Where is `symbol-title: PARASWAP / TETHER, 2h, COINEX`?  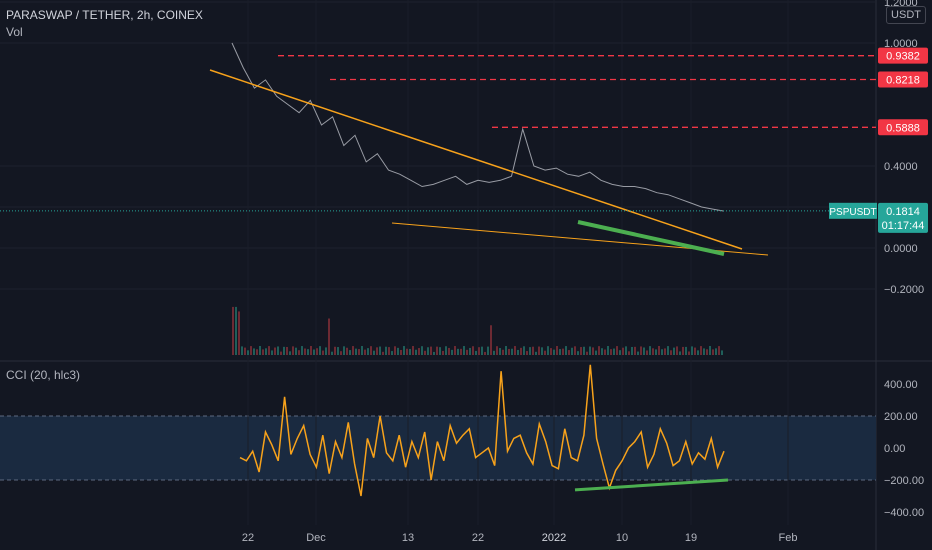
symbol-title: PARASWAP / TETHER, 2h, COINEX is located at coordinates (104, 15).